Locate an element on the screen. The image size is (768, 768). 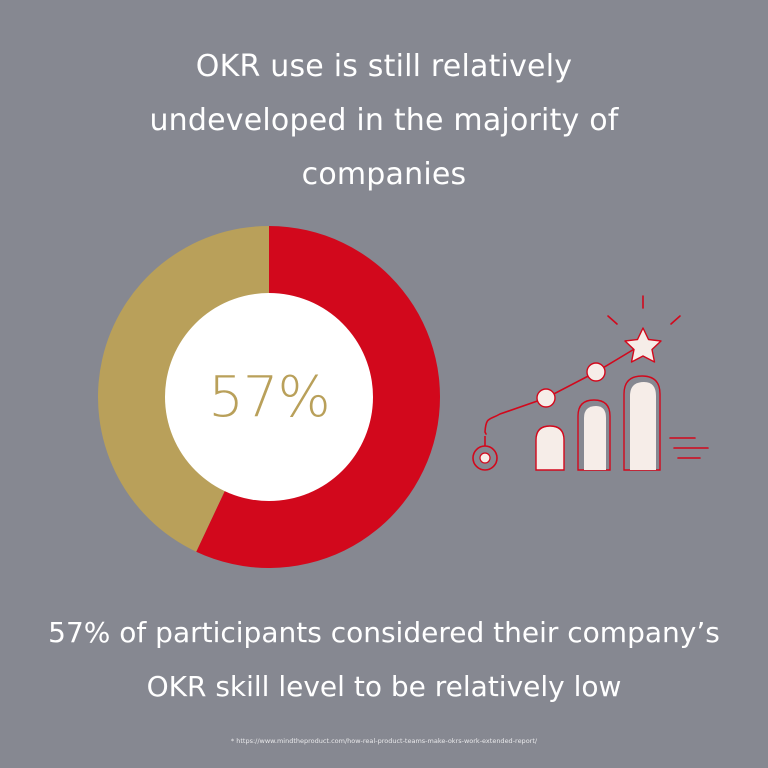
headline-line-3: companies is located at coordinates (384, 174).